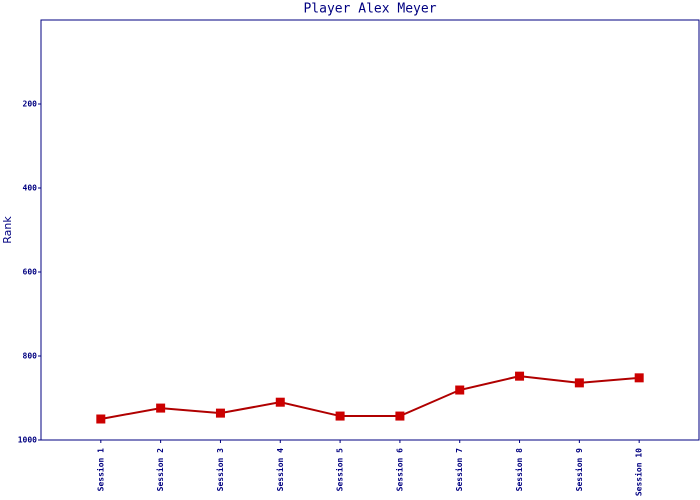 The image size is (700, 500). What do you see at coordinates (27, 440) in the screenshot?
I see `y-tick-label: 1000` at bounding box center [27, 440].